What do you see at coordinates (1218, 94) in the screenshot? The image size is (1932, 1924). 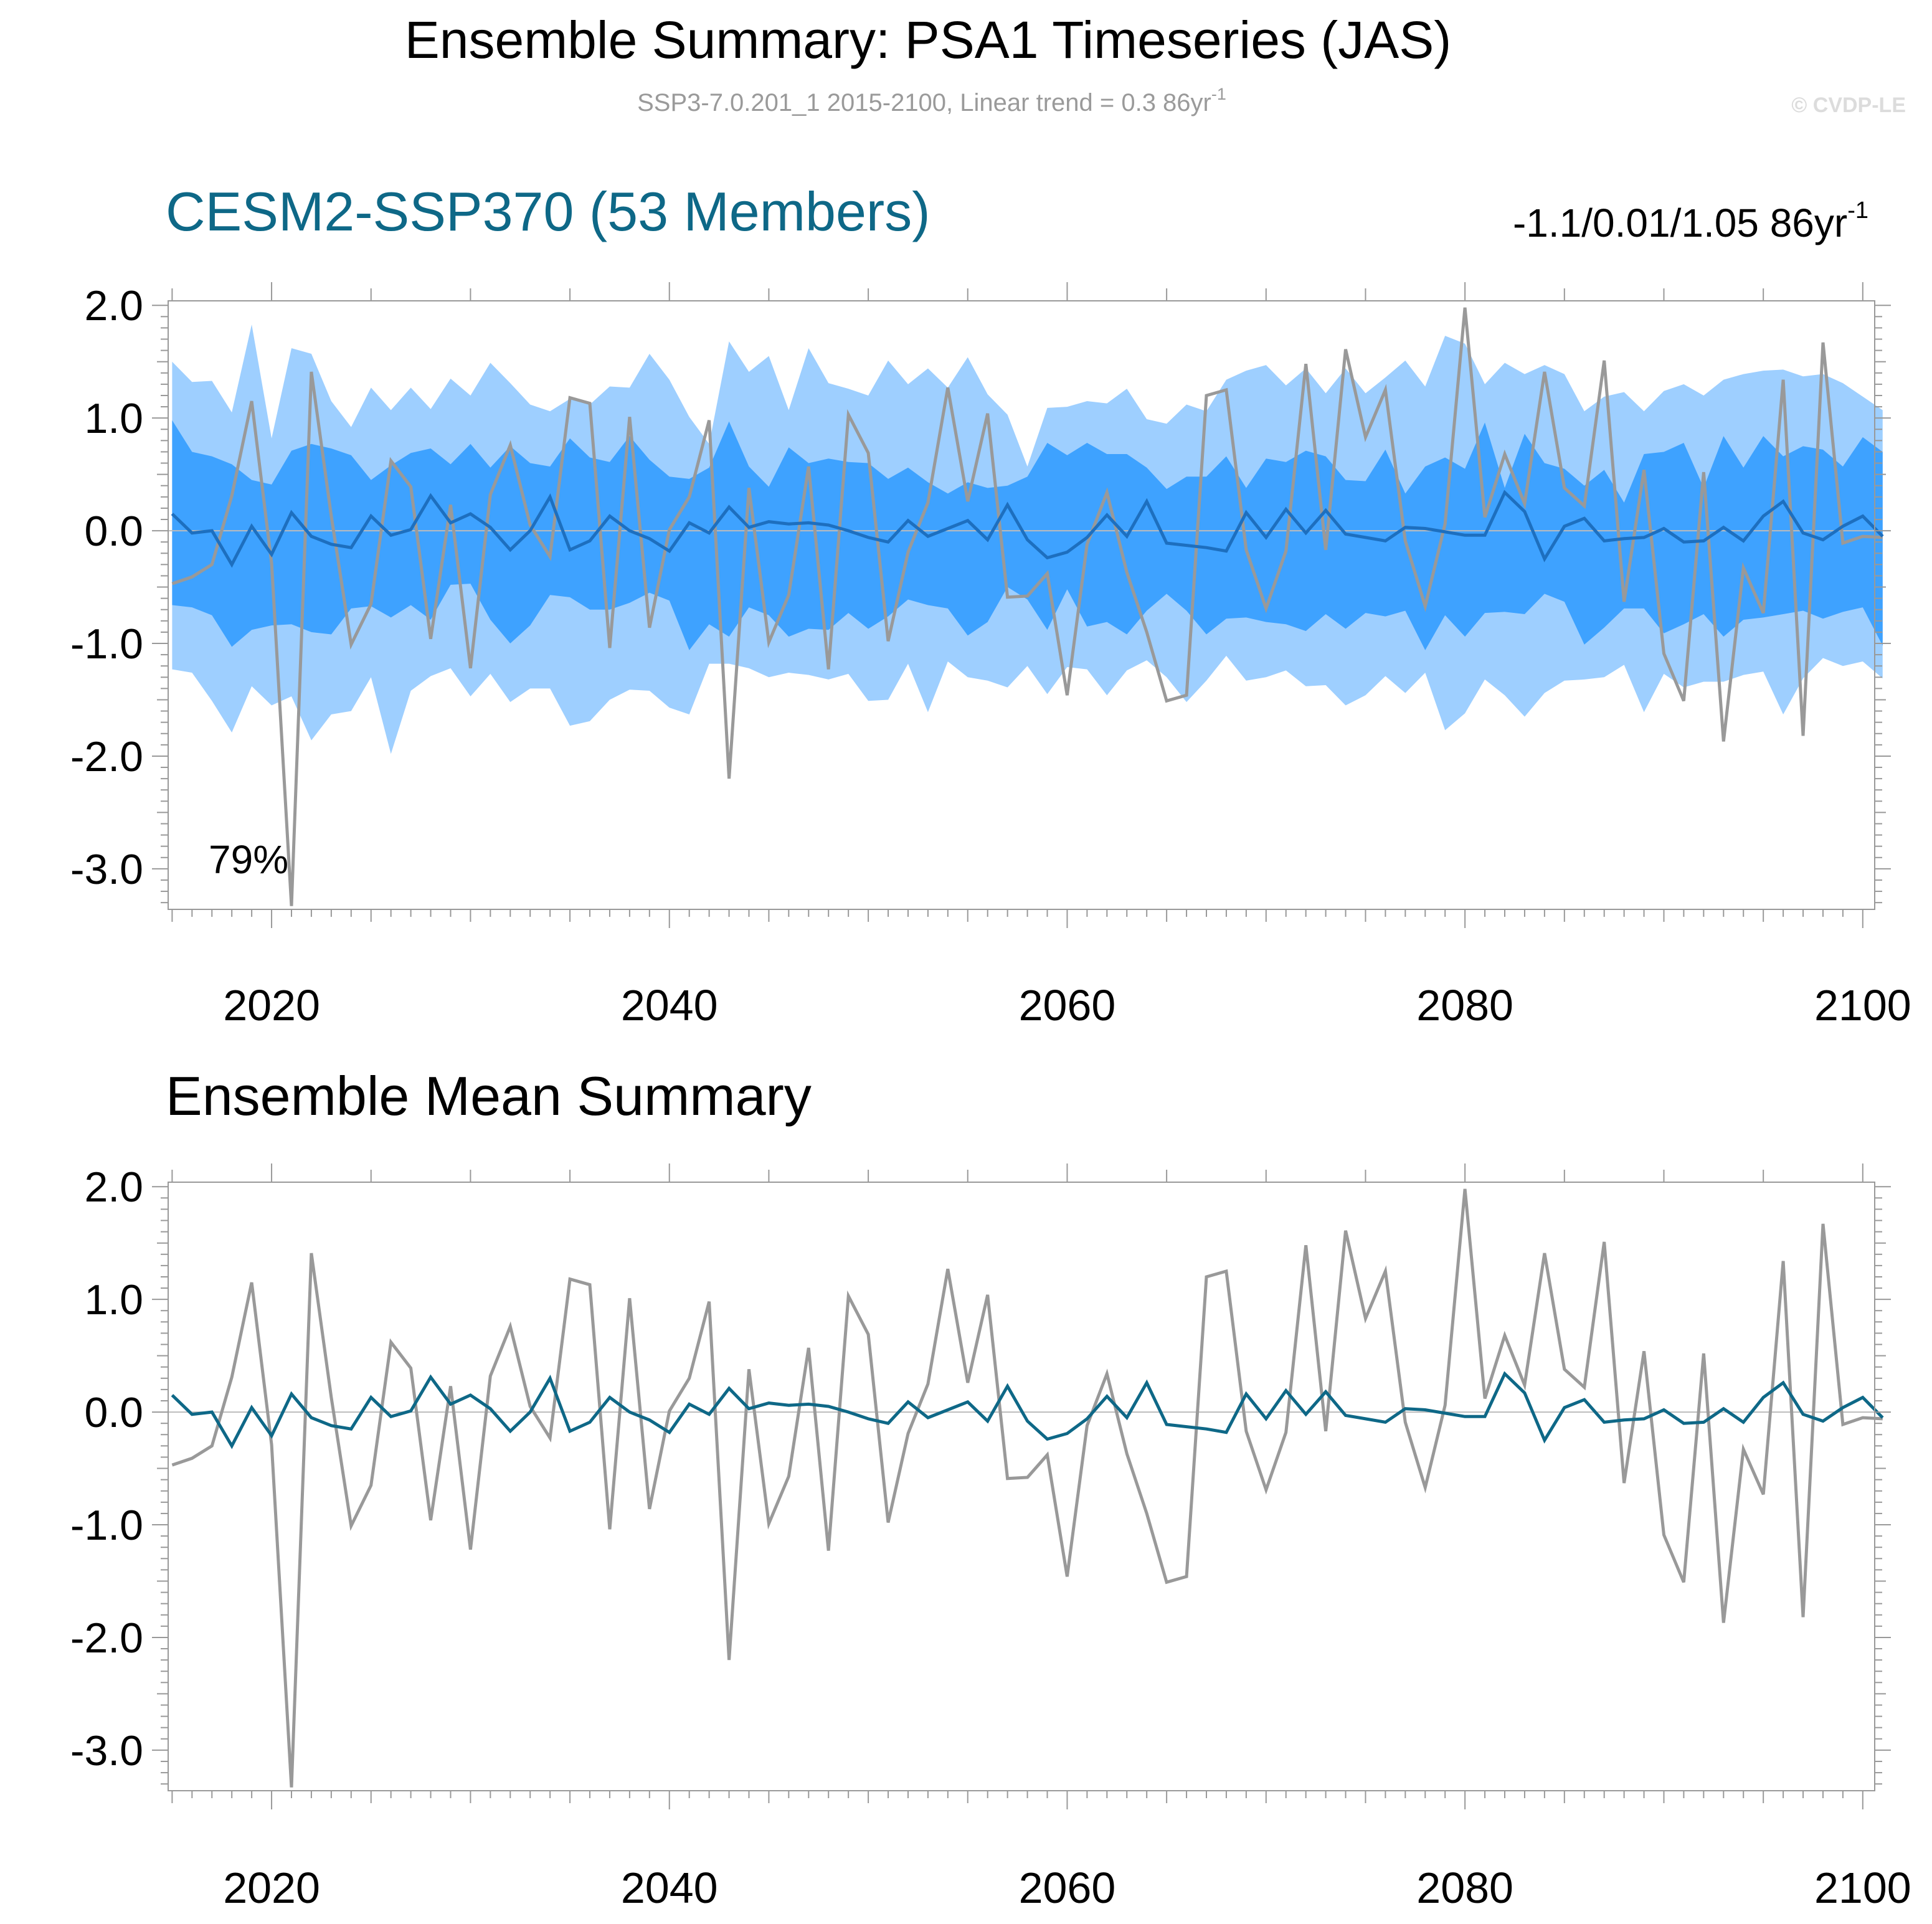 I see `figure-subtitle-sup: -1` at bounding box center [1218, 94].